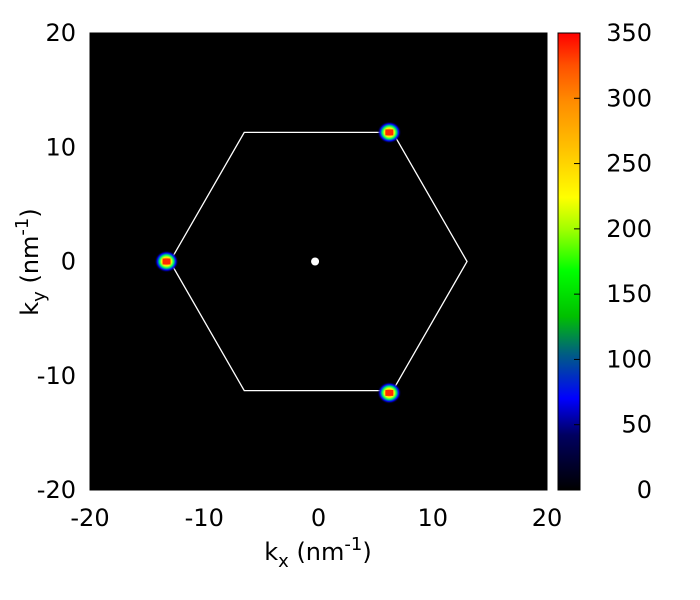 Image resolution: width=700 pixels, height=600 pixels. I want to click on x-axis-title: kx (nm-1), so click(317, 553).